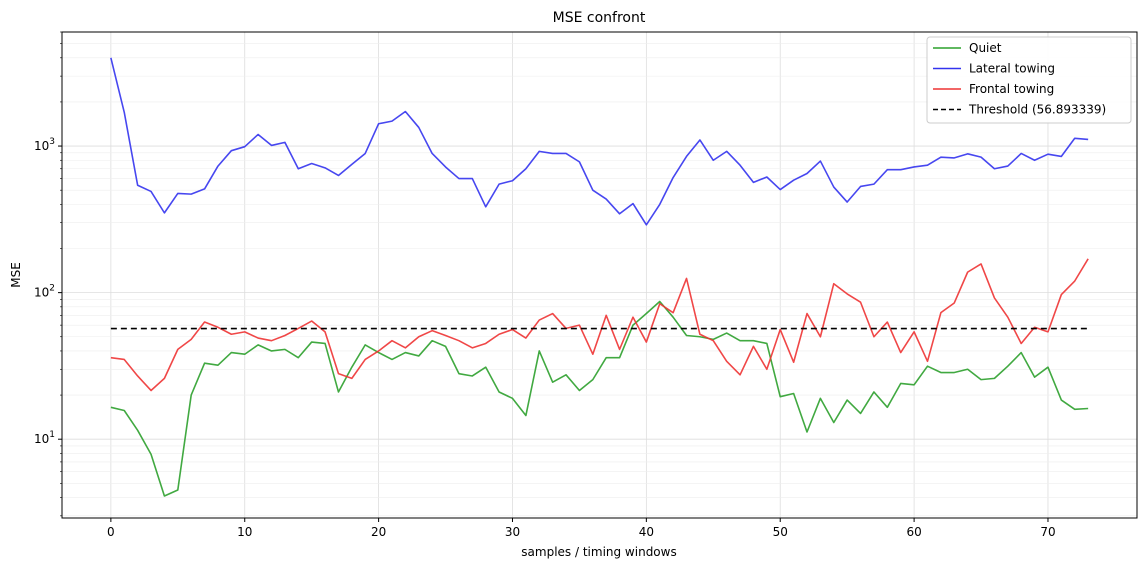  Describe the element at coordinates (599, 18) in the screenshot. I see `chart-title: MSE confront` at that location.